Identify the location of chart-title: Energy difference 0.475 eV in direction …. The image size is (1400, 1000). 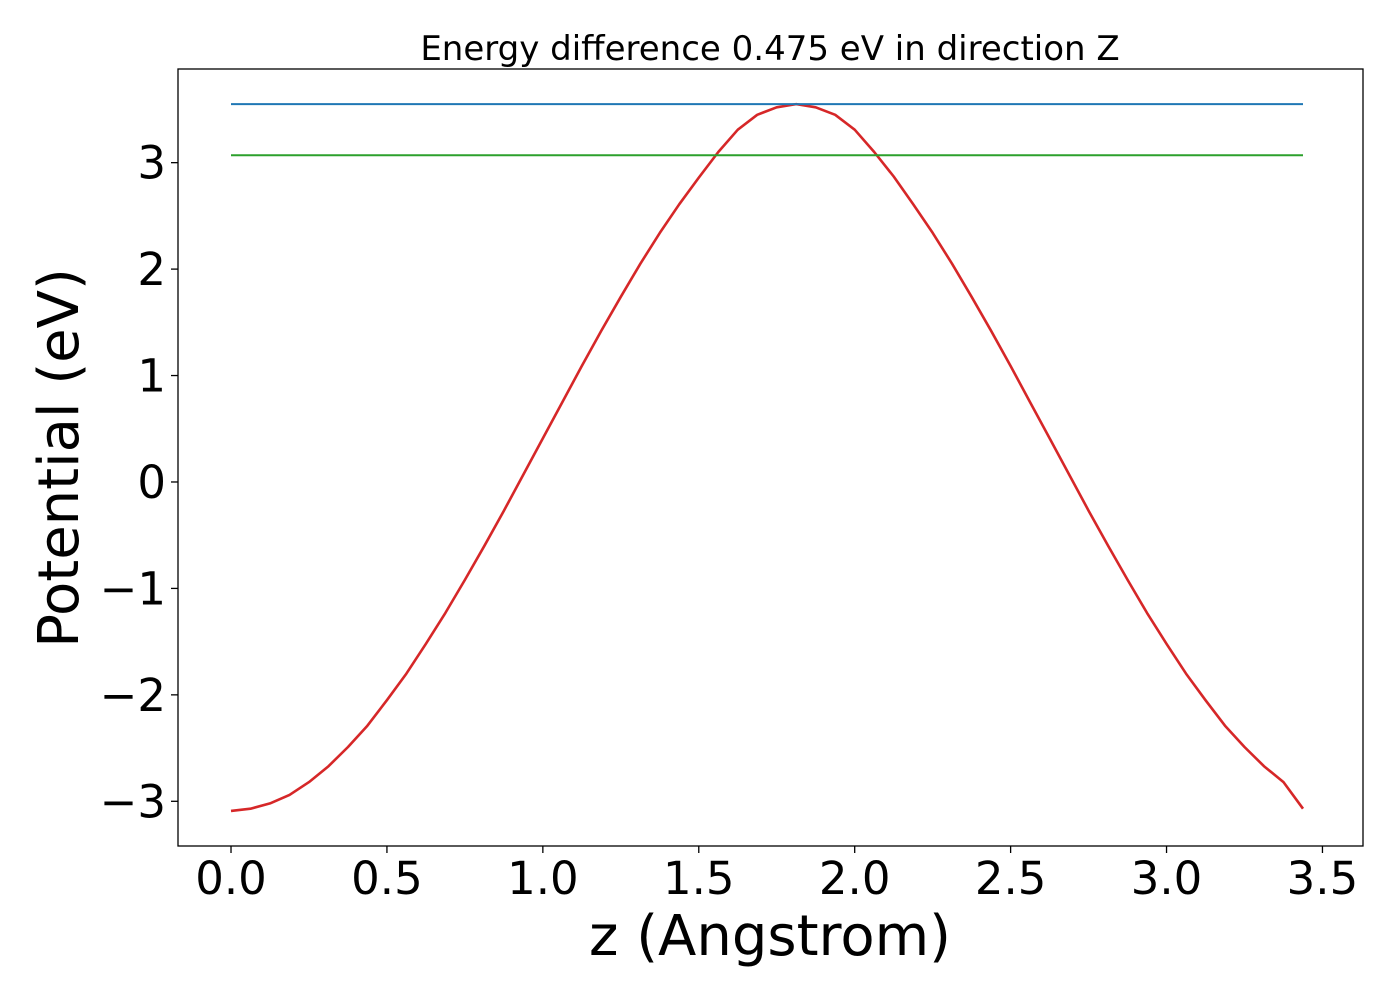
(769, 49).